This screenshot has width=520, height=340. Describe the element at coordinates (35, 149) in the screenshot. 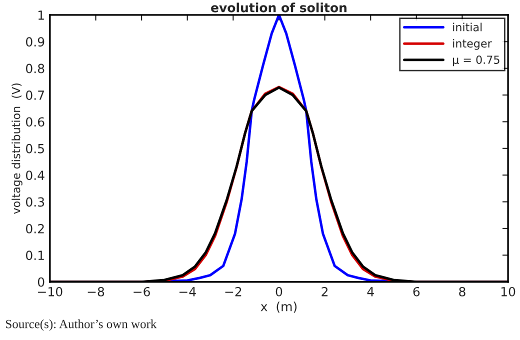

I see `y-tick-label: 0.5` at that location.